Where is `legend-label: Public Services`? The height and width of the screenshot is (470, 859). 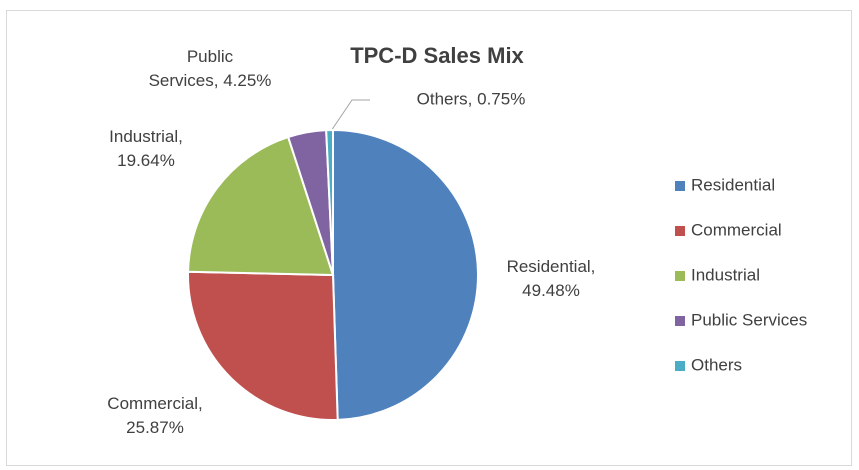
legend-label: Public Services is located at coordinates (749, 319).